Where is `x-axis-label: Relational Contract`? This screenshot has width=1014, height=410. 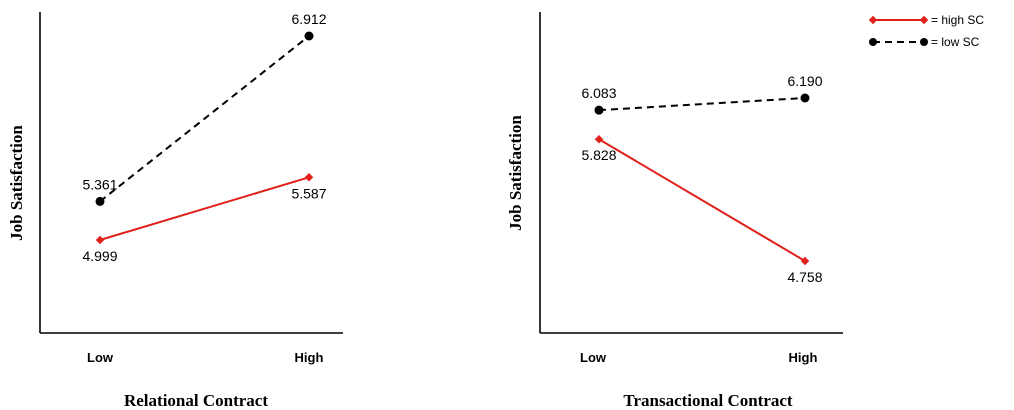 x-axis-label: Relational Contract is located at coordinates (196, 400).